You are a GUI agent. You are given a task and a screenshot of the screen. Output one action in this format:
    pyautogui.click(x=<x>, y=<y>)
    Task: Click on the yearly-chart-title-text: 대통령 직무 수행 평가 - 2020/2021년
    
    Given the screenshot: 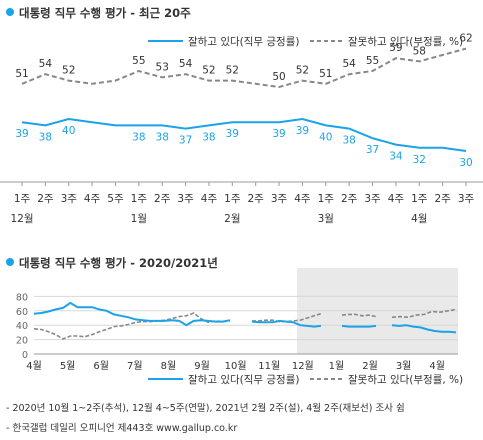 What is the action you would take?
    pyautogui.click(x=118, y=263)
    